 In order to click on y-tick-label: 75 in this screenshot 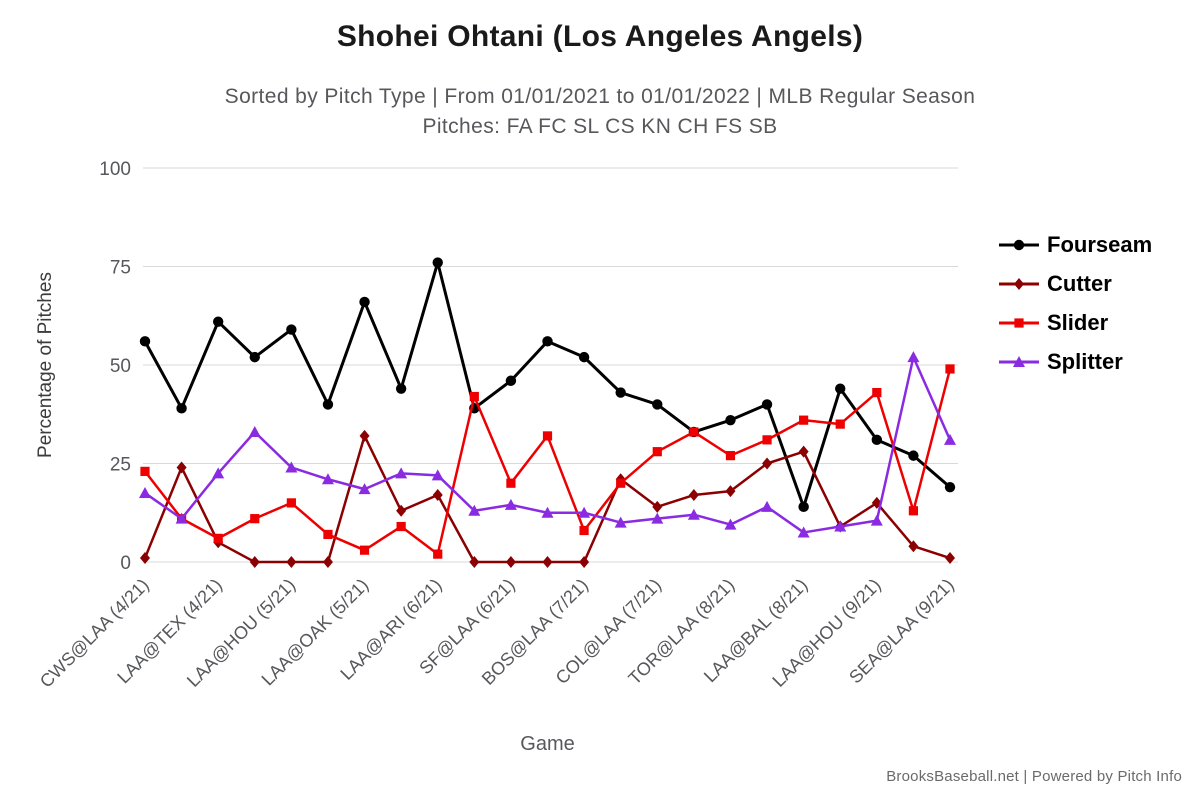, I will do `click(120, 268)`.